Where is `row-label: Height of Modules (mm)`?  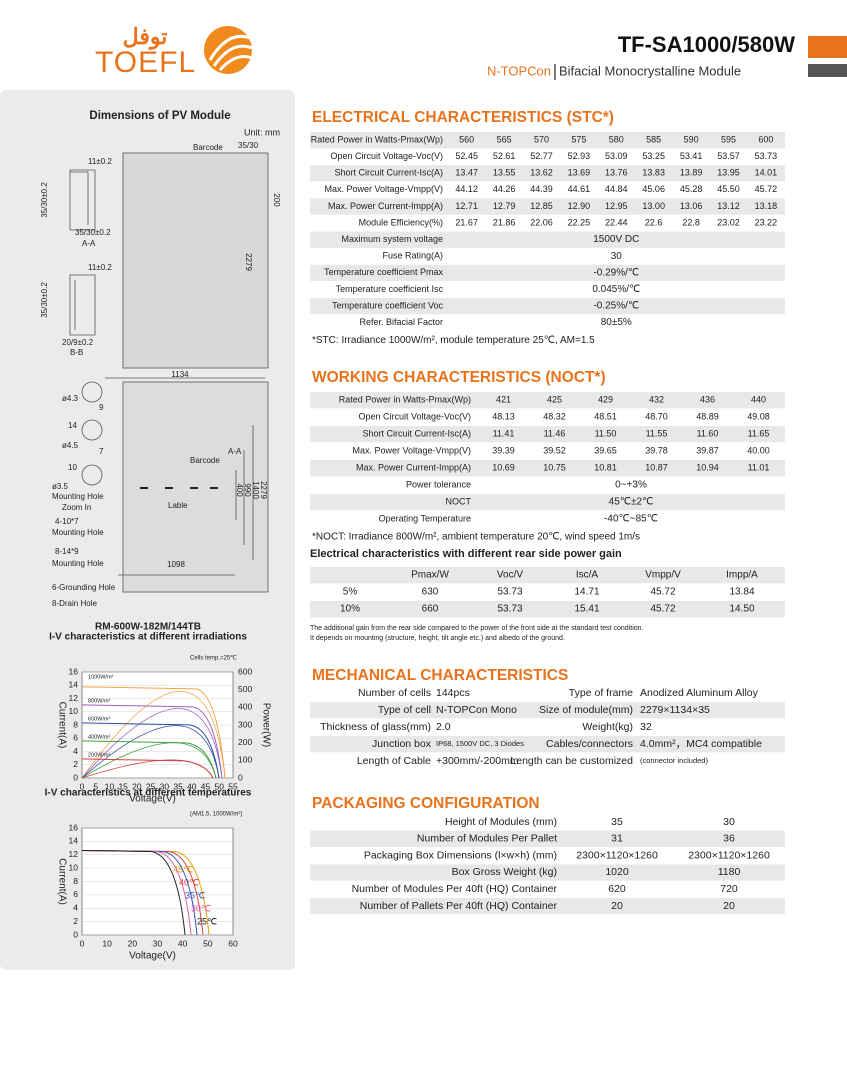 row-label: Height of Modules (mm) is located at coordinates (501, 822).